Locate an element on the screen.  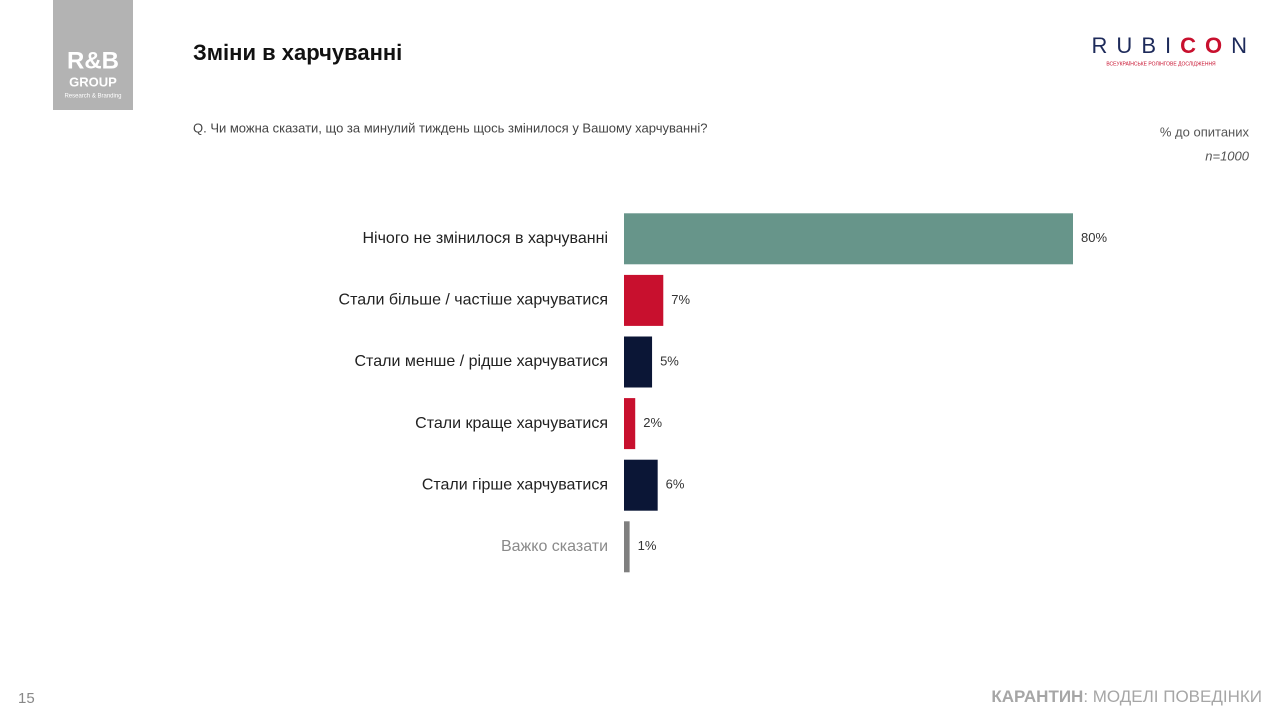
logo-sub: GROUP is located at coordinates (93, 81).